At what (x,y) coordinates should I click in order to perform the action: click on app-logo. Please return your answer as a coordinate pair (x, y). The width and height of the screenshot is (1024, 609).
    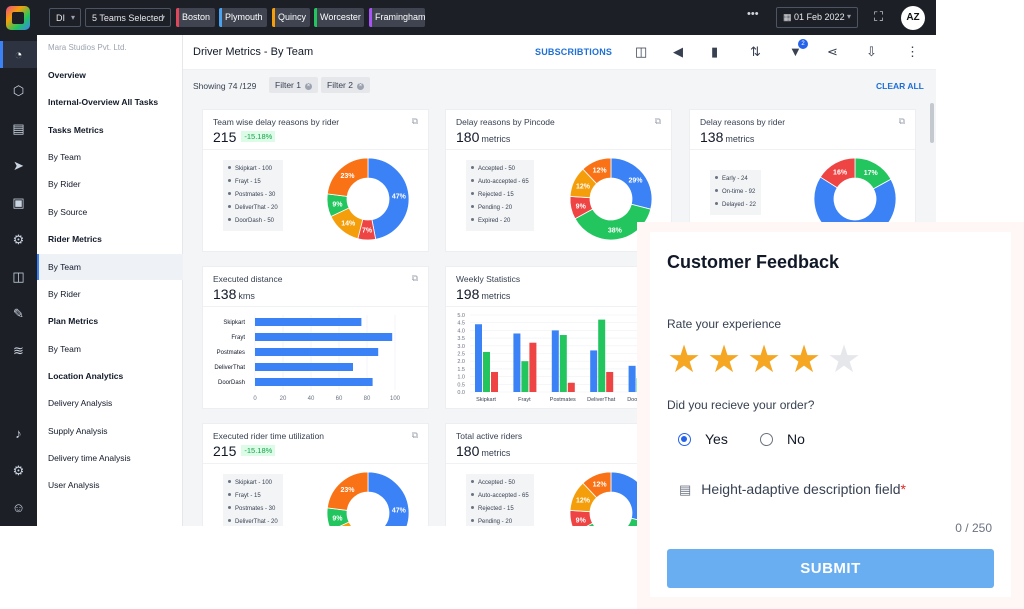
    Looking at the image, I should click on (18, 18).